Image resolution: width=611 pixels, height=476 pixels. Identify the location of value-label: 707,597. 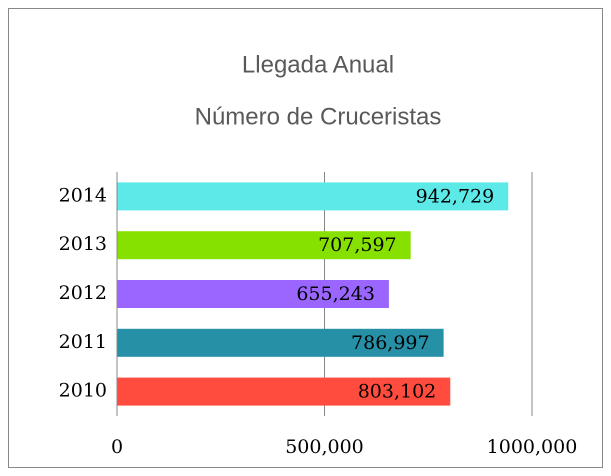
(357, 245).